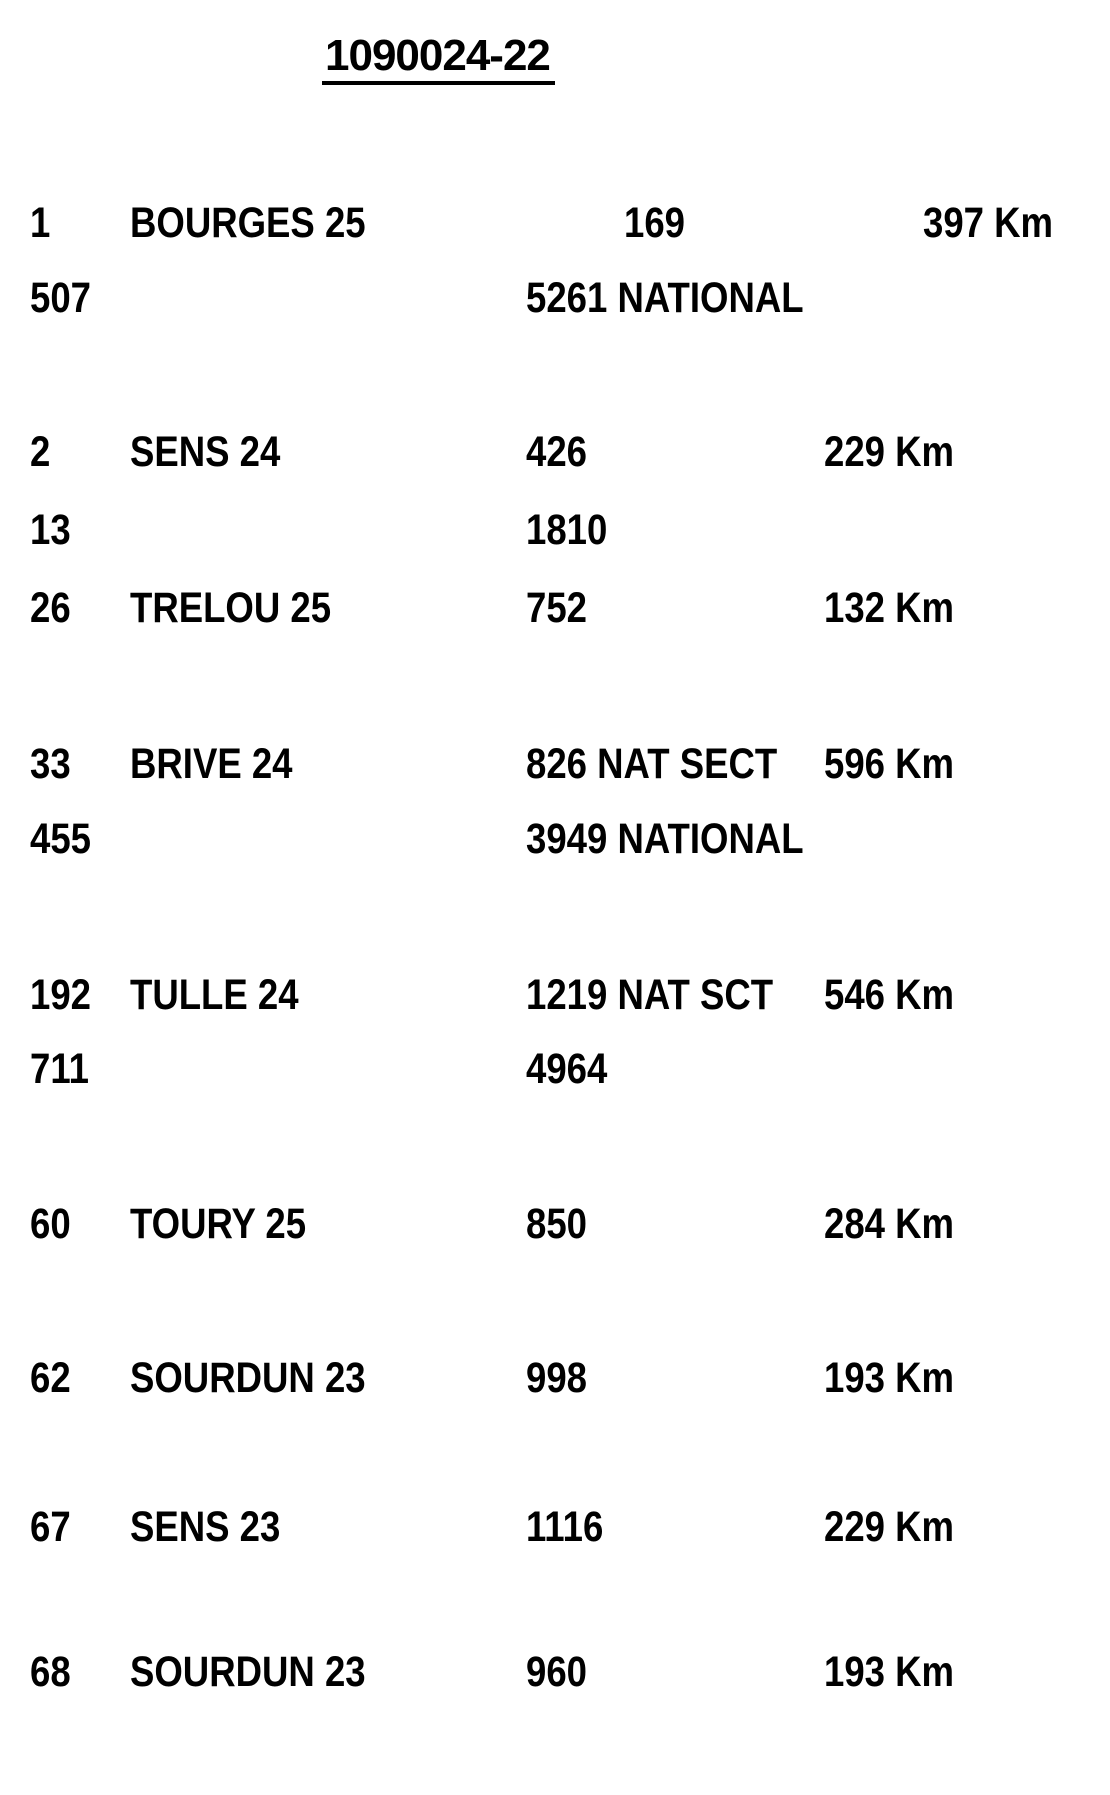  I want to click on result-row: 2 SENS 24 426 229 Km, so click(555, 455).